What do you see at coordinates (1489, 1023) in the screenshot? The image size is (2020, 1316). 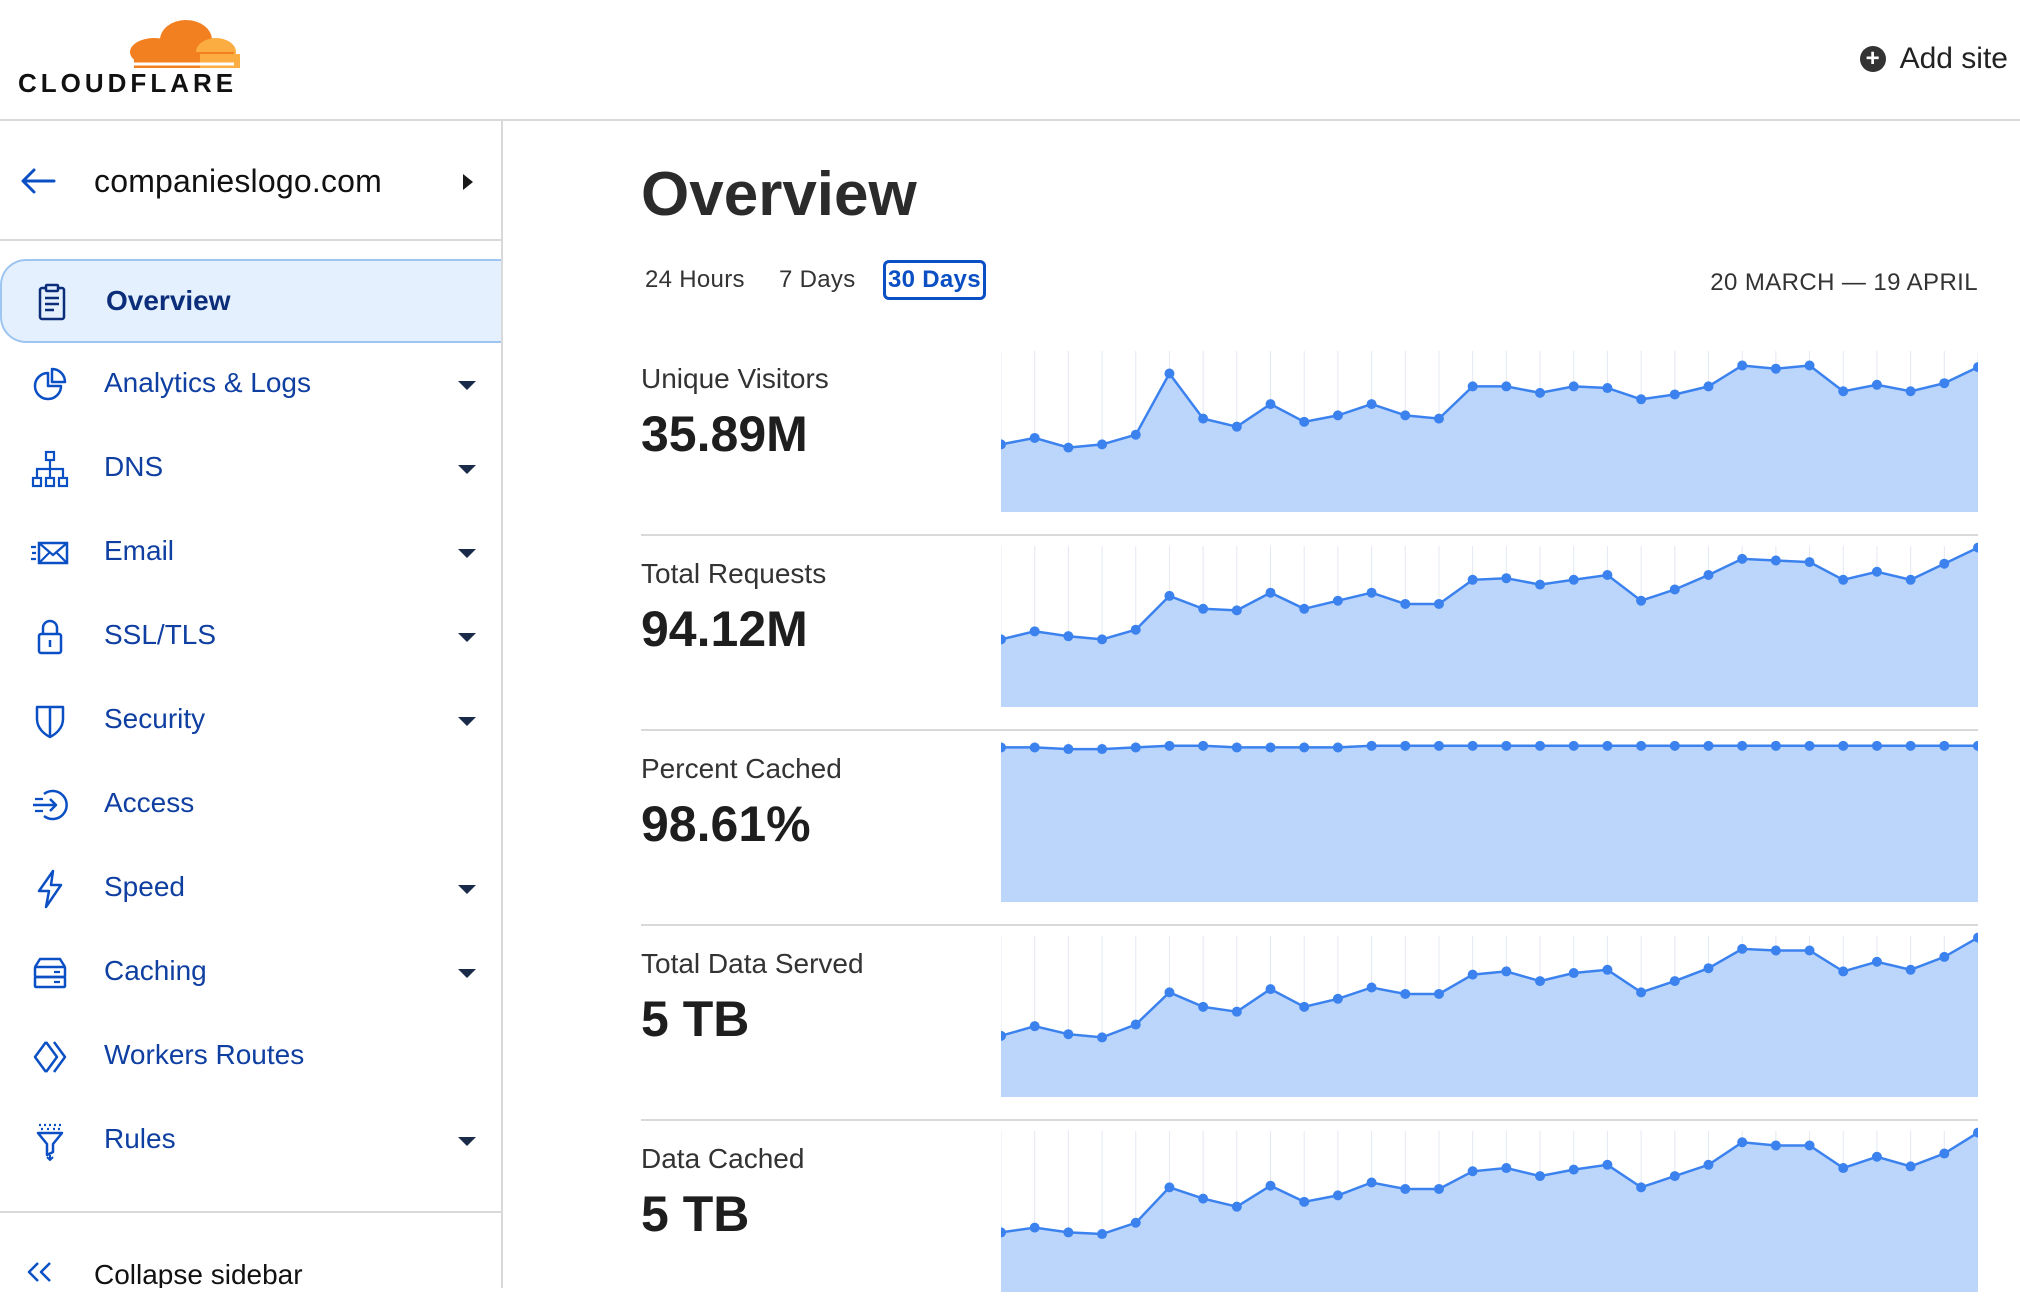 I see `total-data-served-chart` at bounding box center [1489, 1023].